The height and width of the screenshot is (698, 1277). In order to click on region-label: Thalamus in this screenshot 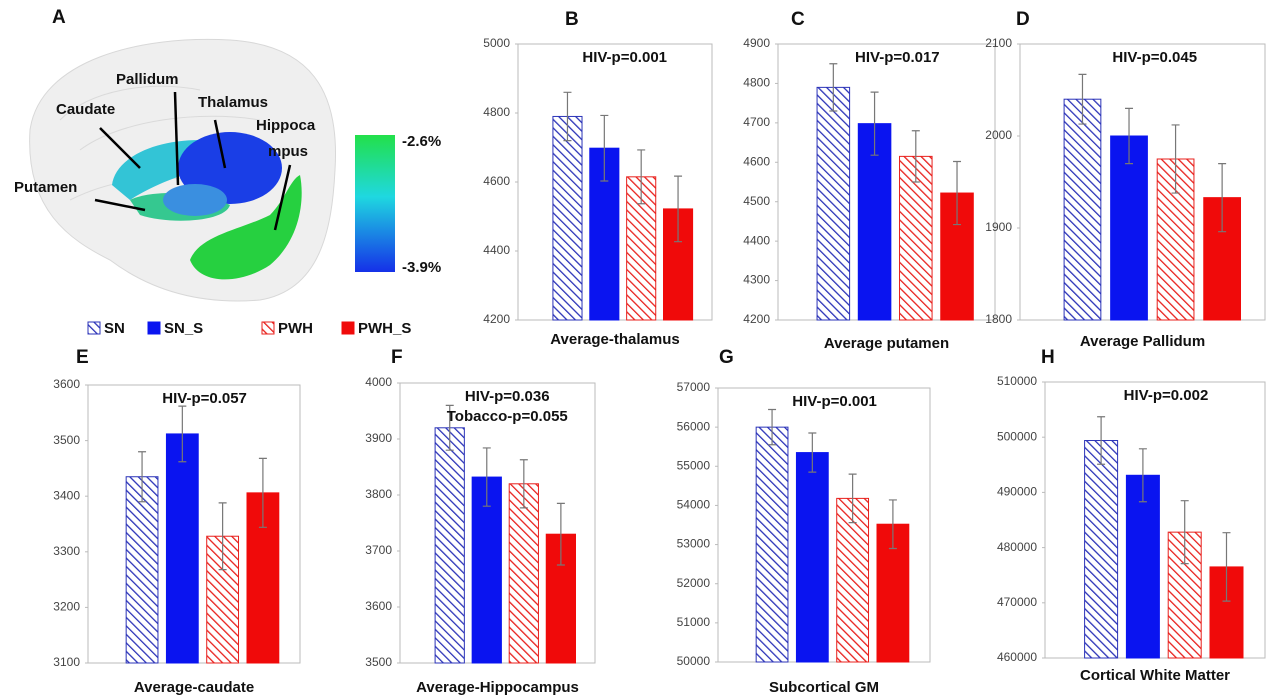, I will do `click(233, 102)`.